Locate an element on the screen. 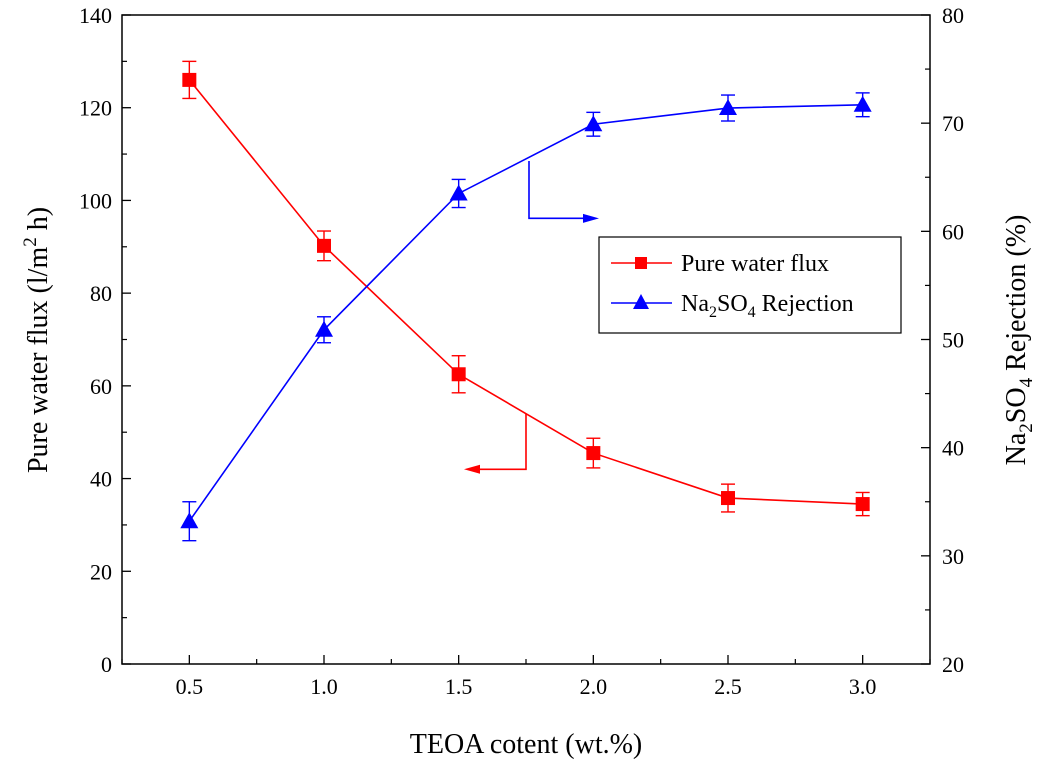 The height and width of the screenshot is (764, 1039). y-left-tick-label: 140 is located at coordinates (95, 15).